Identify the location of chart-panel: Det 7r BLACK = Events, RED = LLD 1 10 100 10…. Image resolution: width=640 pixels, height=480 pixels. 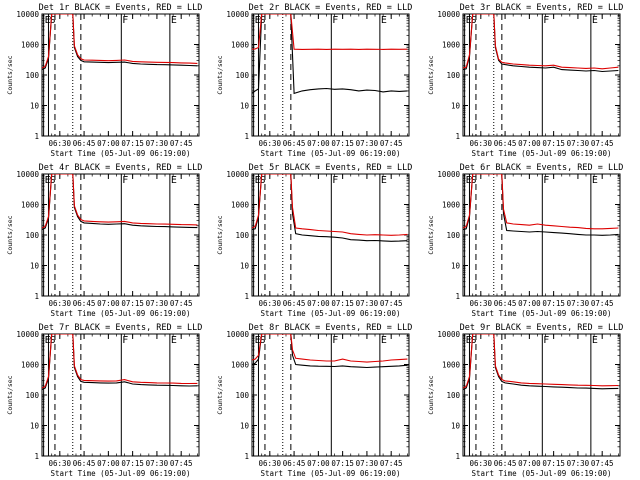
(104, 400).